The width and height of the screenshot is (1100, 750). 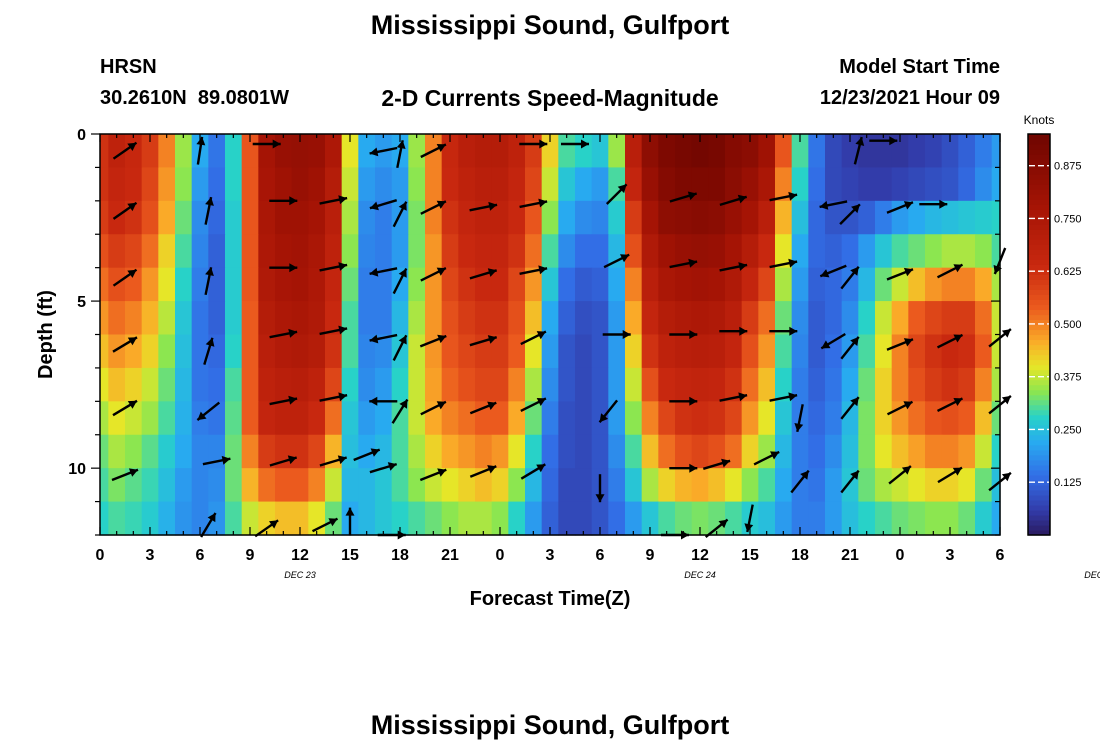 What do you see at coordinates (46, 334) in the screenshot?
I see `y-axis-label: Depth (ft)` at bounding box center [46, 334].